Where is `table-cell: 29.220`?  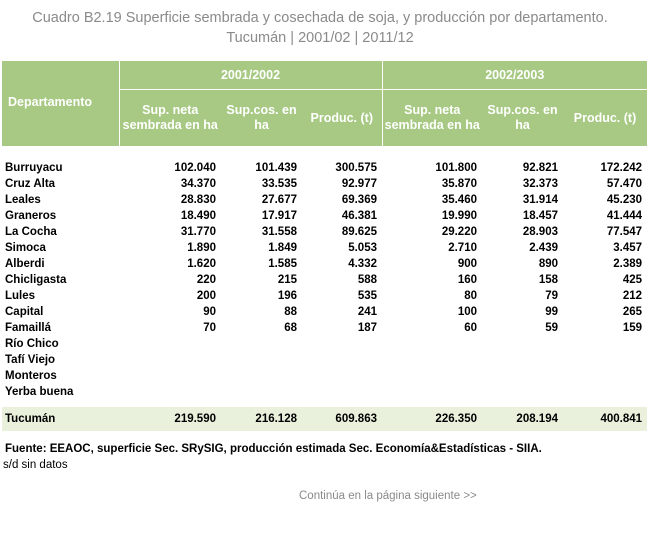 table-cell: 29.220 is located at coordinates (459, 232).